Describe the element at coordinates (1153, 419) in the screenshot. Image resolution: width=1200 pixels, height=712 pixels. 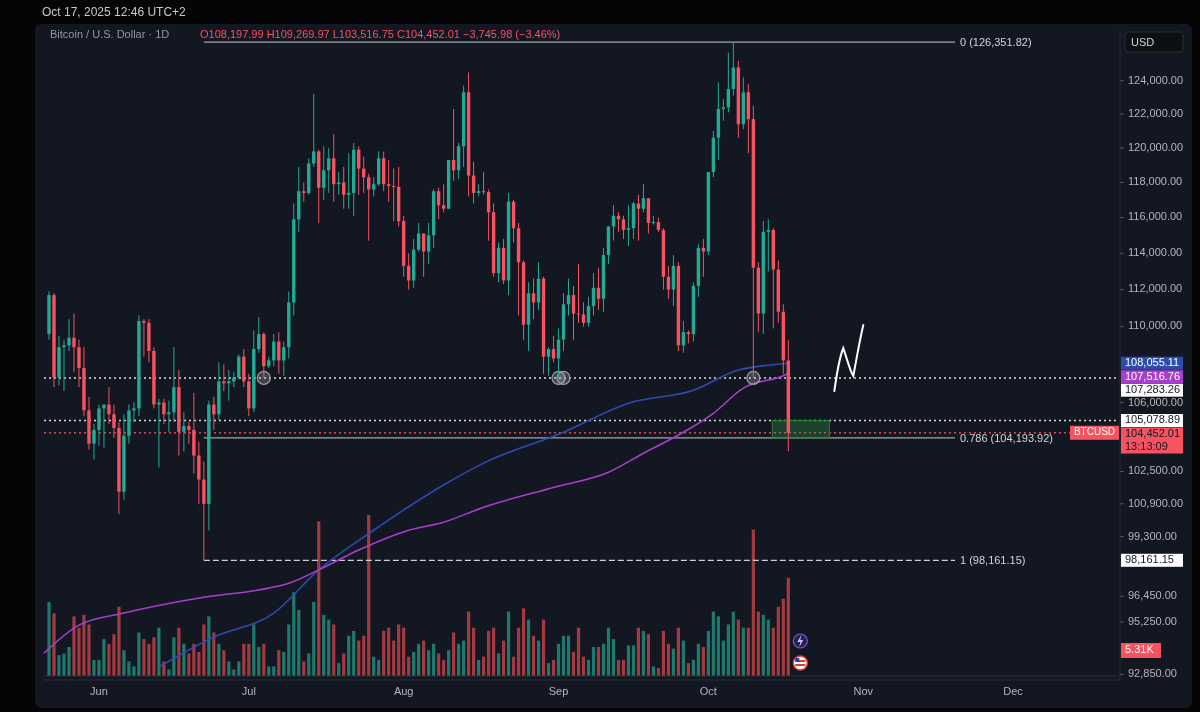
I see `ref-line-label: 105,078.89` at that location.